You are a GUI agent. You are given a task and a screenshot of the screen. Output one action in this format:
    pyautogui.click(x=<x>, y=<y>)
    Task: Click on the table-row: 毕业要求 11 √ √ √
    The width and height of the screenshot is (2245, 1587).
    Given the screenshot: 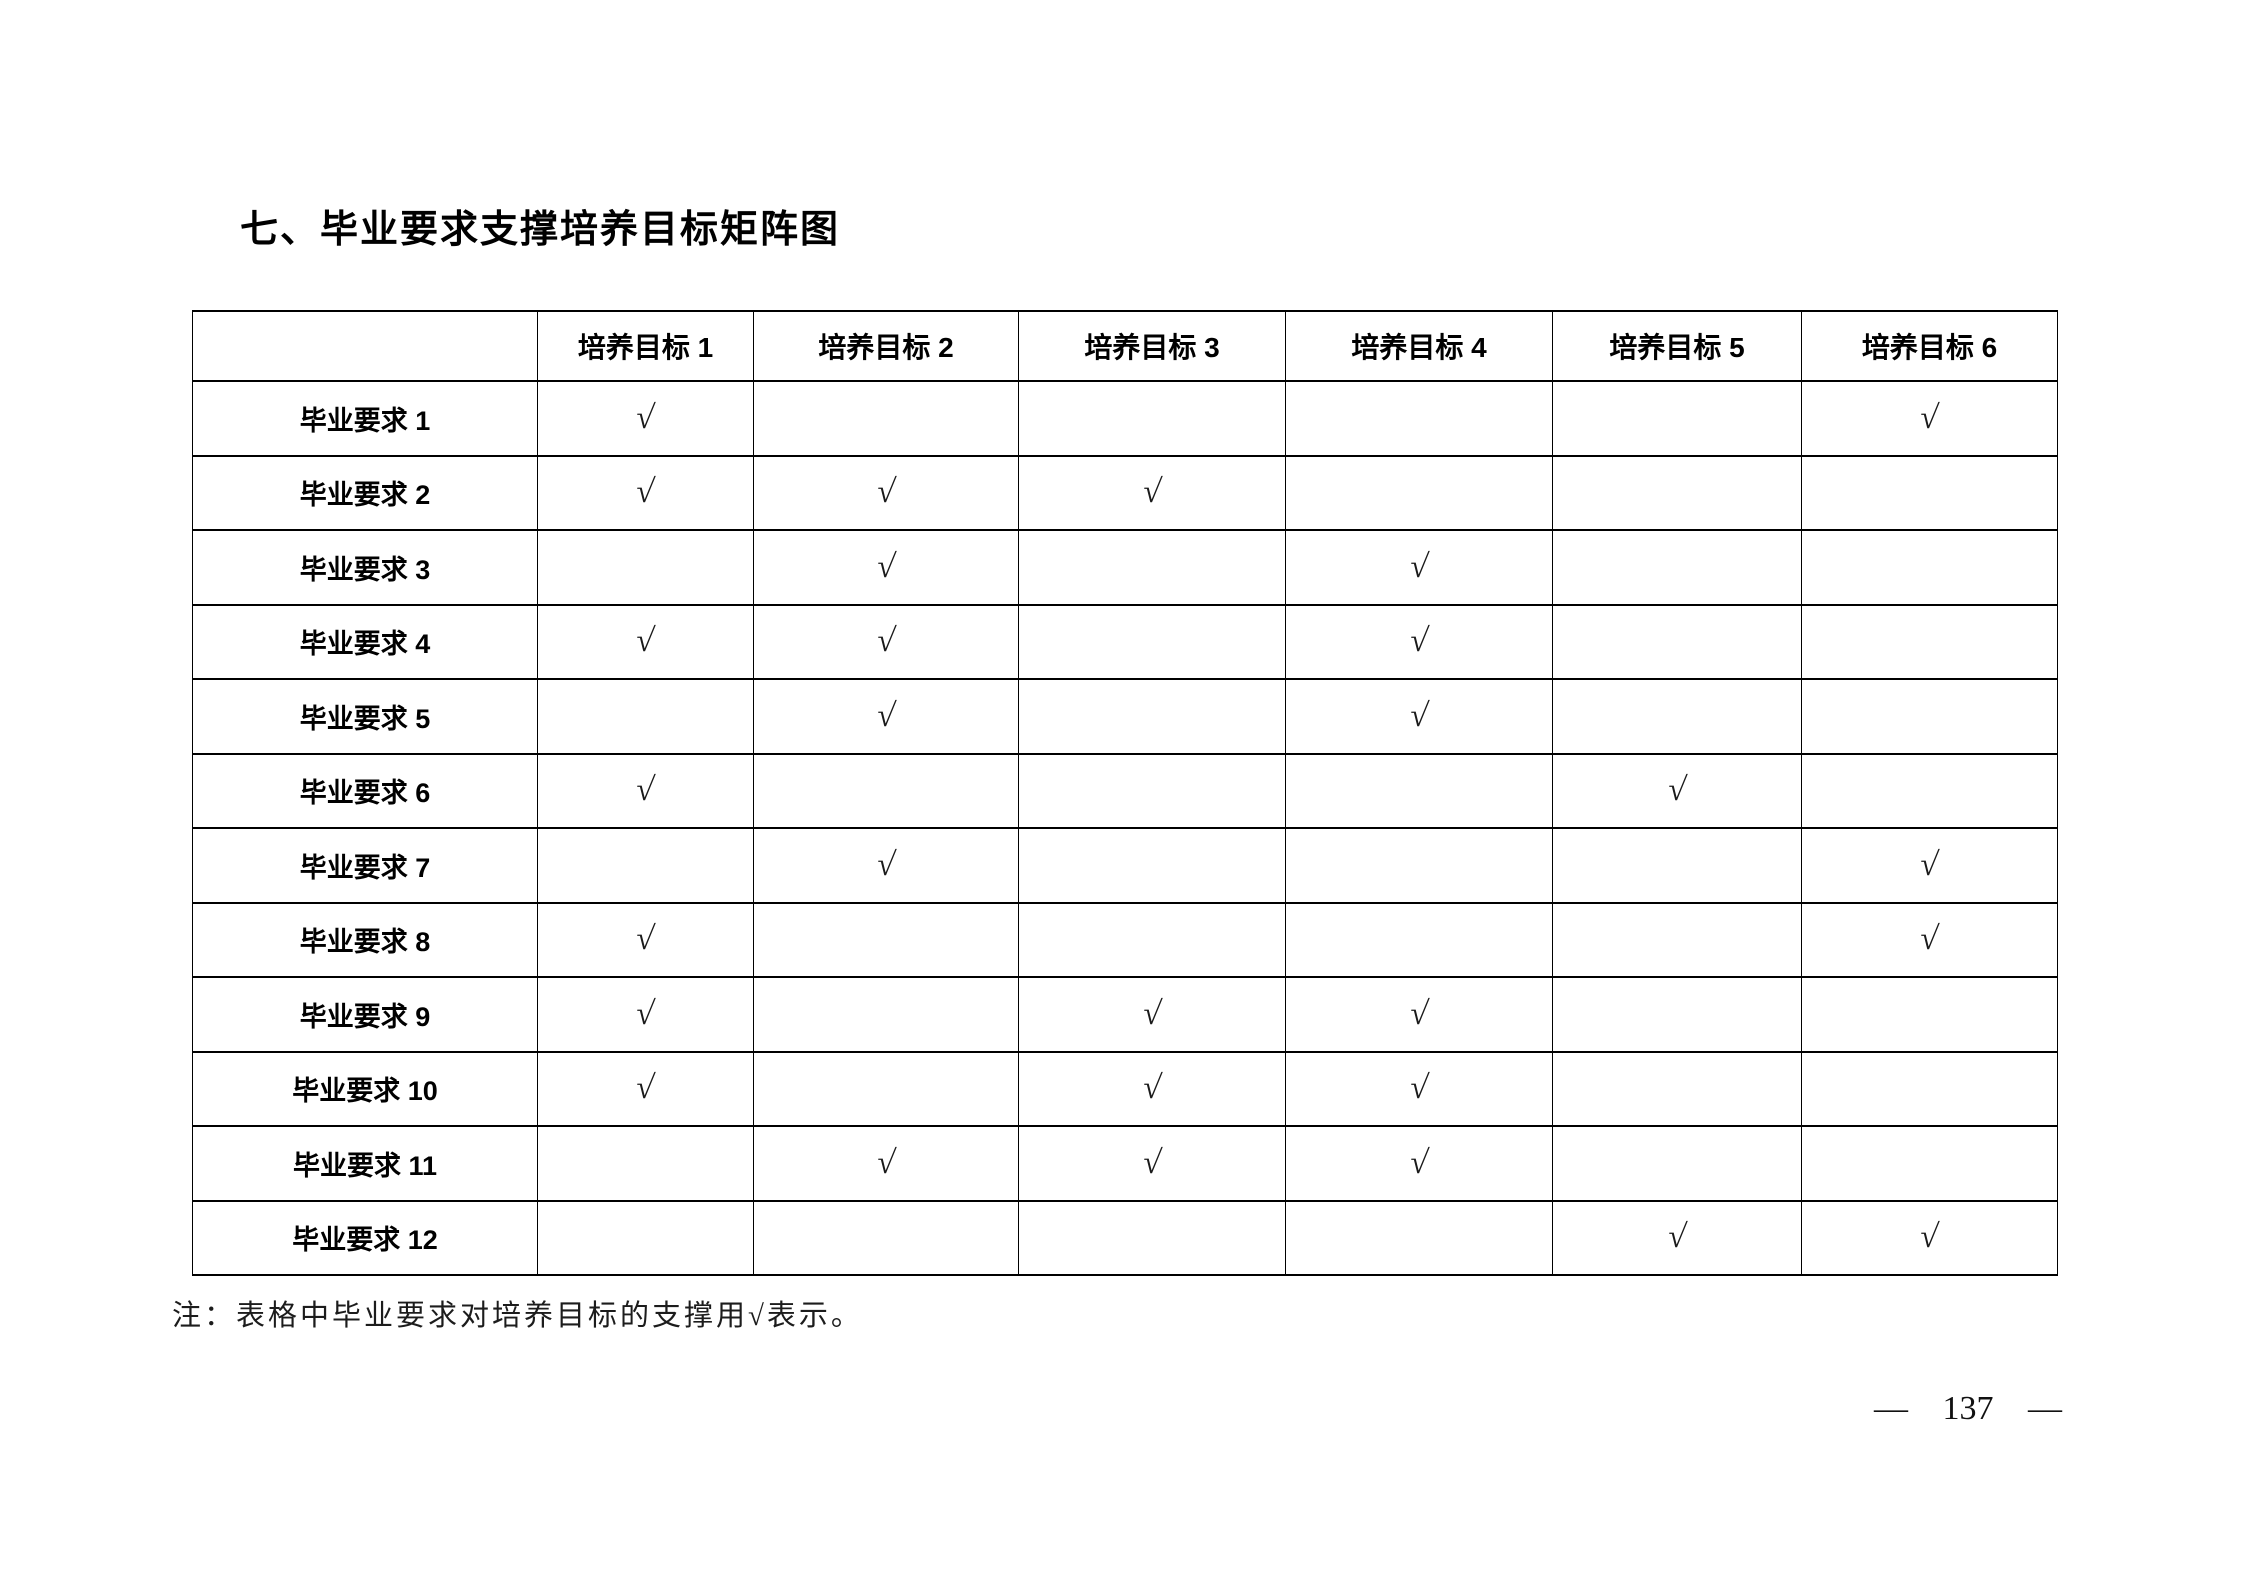 What is the action you would take?
    pyautogui.click(x=1125, y=1163)
    